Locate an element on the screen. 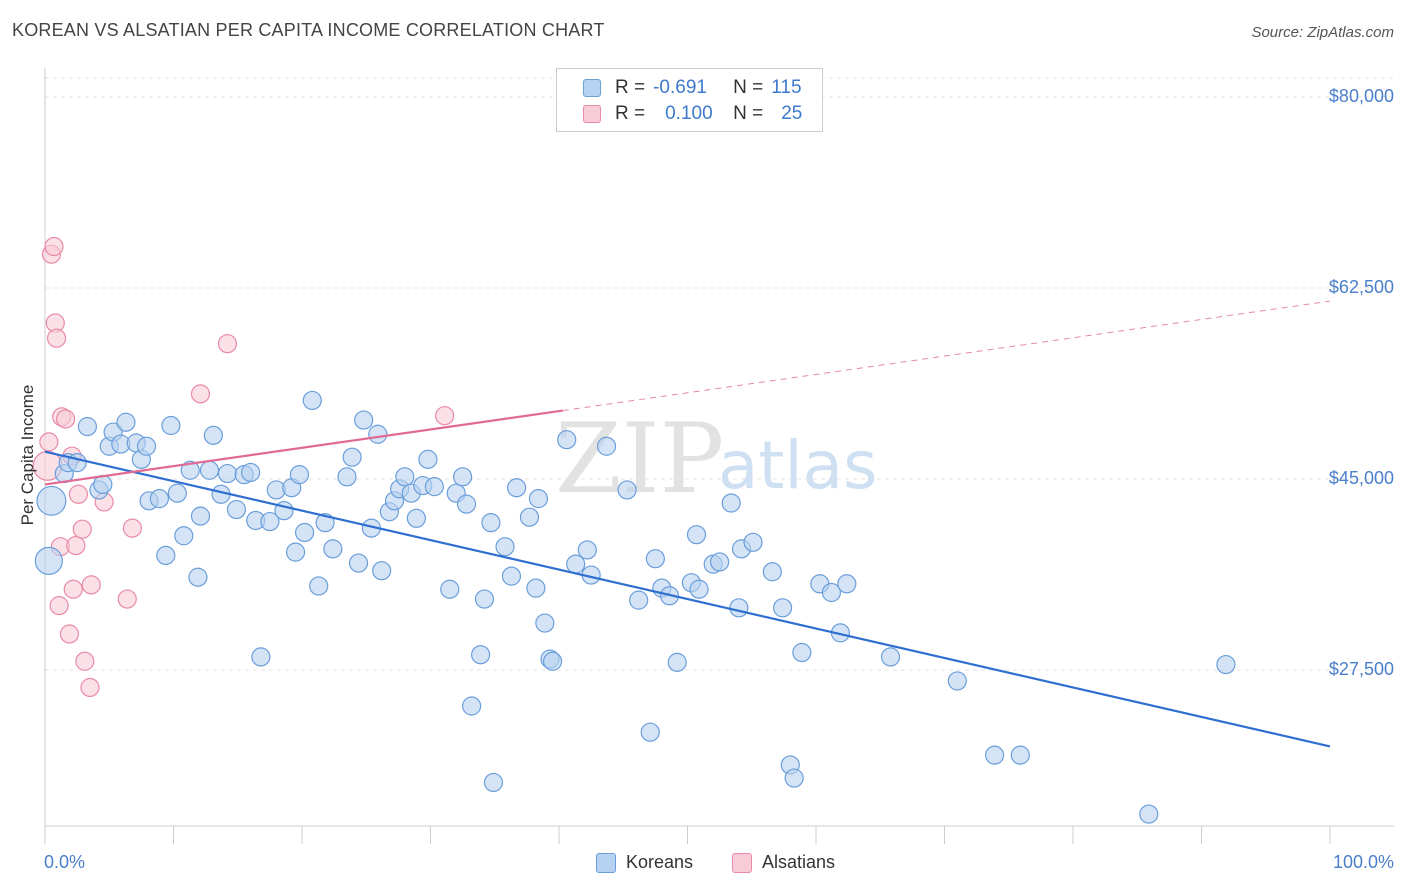 Image resolution: width=1406 pixels, height=892 pixels. y-axis-label: Per Capita Income is located at coordinates (27, 455).